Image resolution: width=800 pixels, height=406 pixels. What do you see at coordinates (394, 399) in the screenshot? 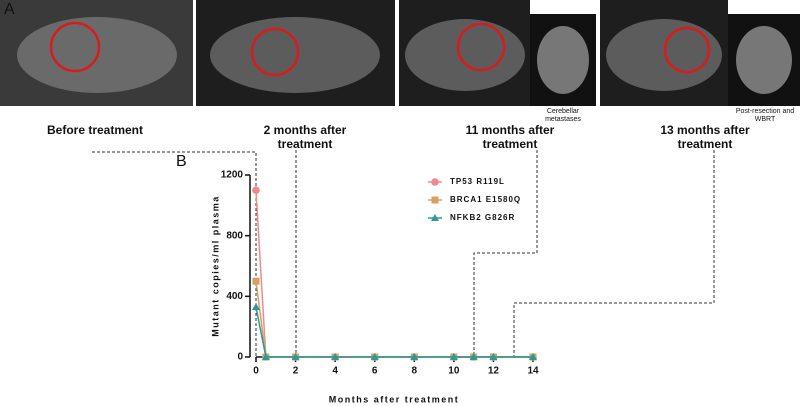
I see `x-axis-label: Months after treatment` at bounding box center [394, 399].